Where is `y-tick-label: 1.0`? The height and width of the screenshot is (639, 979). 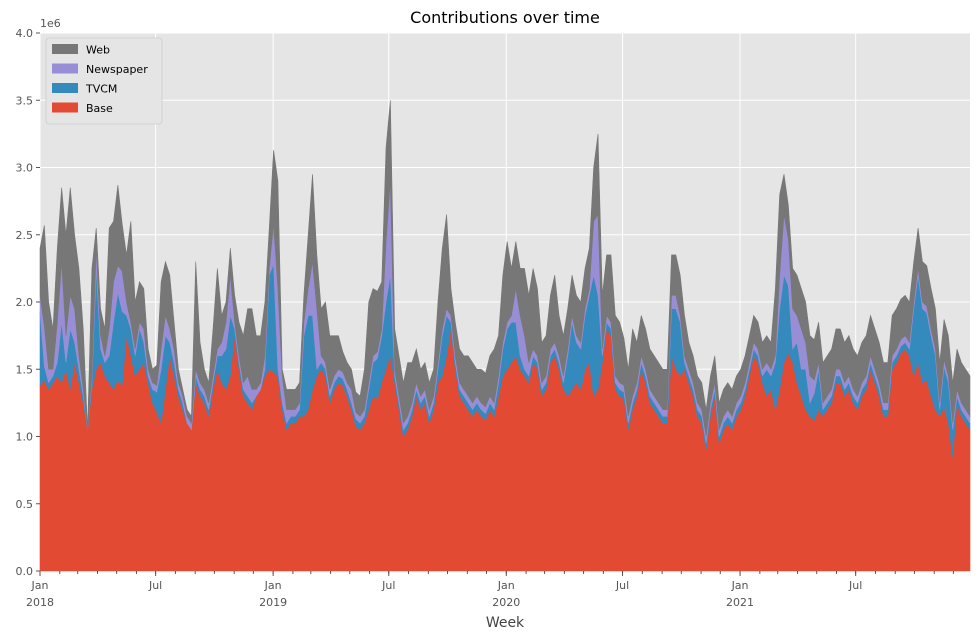 y-tick-label: 1.0 is located at coordinates (25, 437).